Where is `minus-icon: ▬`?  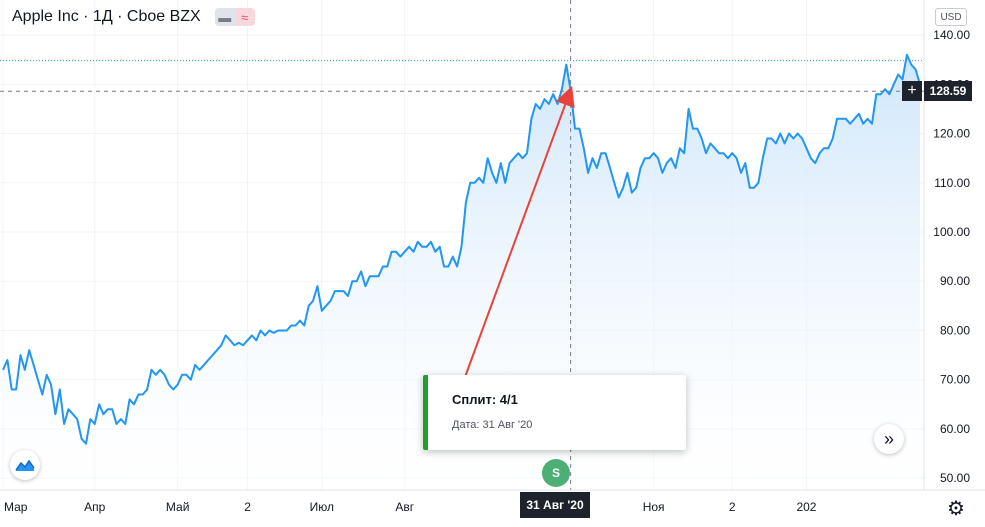 minus-icon: ▬ is located at coordinates (224, 17).